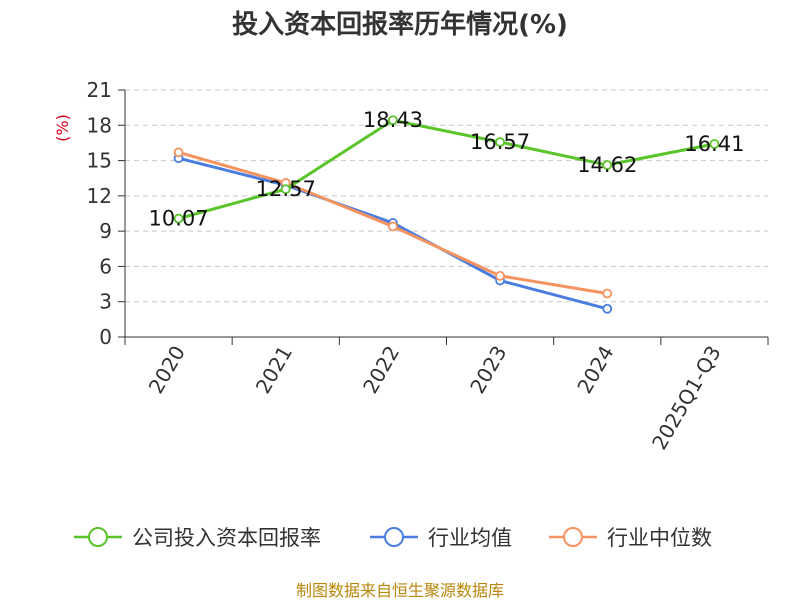  Describe the element at coordinates (686, 398) in the screenshot. I see `x-tick-label: 2025Q1-Q3` at that location.